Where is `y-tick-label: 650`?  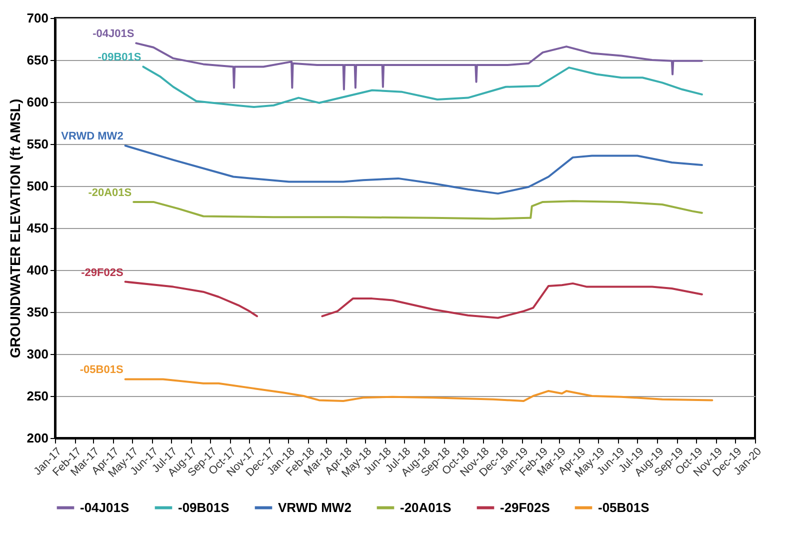 y-tick-label: 650 is located at coordinates (37, 60).